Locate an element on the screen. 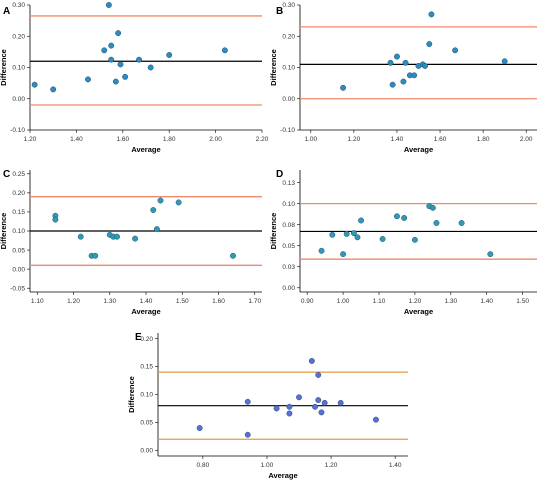  x-tick-label: 1.30 is located at coordinates (450, 301).